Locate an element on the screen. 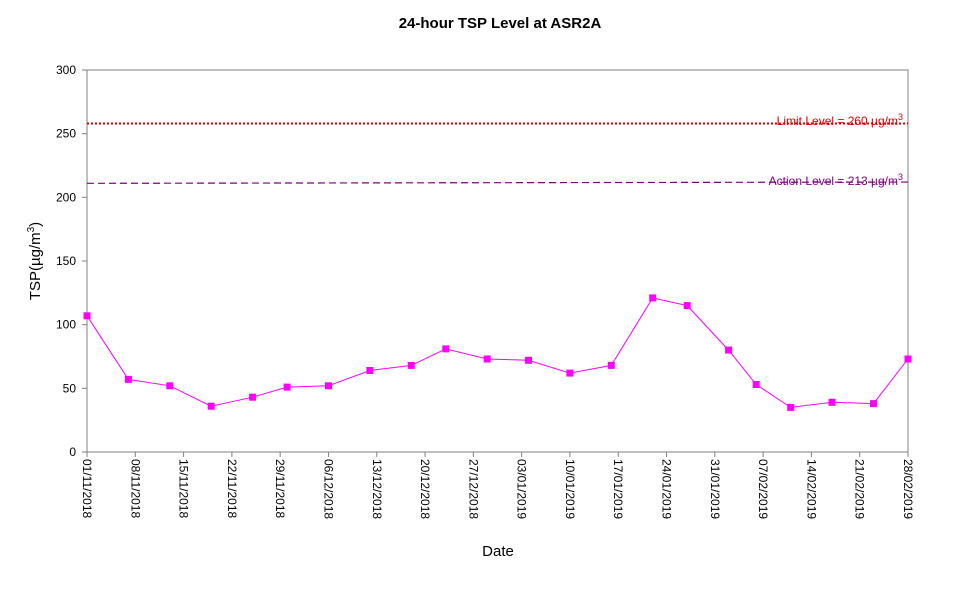 This screenshot has width=967, height=590. x-tick-label: 01/11/2018 is located at coordinates (87, 488).